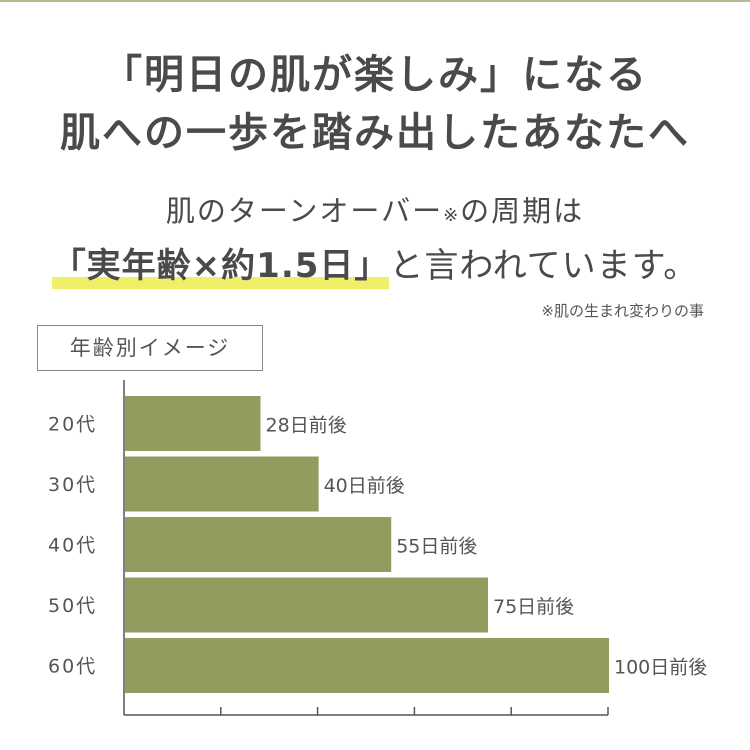 The height and width of the screenshot is (750, 750). What do you see at coordinates (452, 215) in the screenshot?
I see `intro-footnote-mark: ※` at bounding box center [452, 215].